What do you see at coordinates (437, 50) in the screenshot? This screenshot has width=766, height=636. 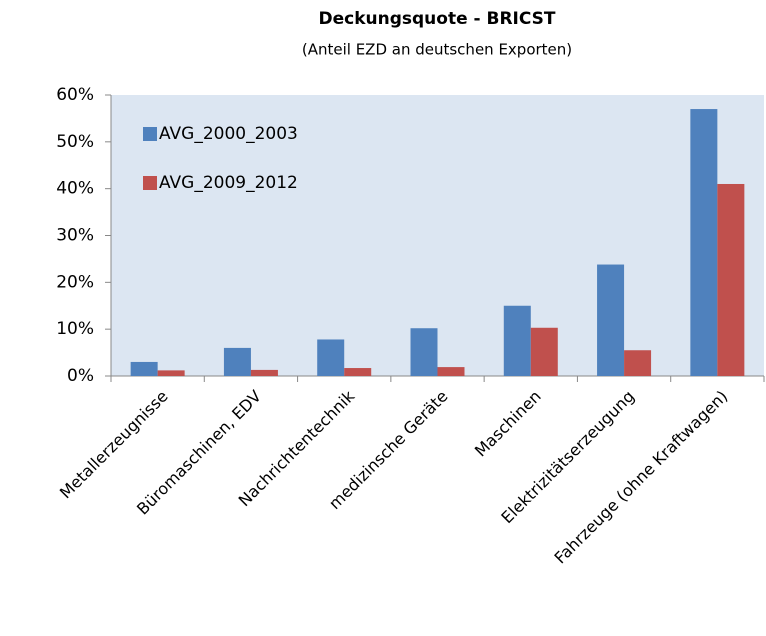 I see `chart-subtitle: (Anteil EZD an deutschen Exporten)` at bounding box center [437, 50].